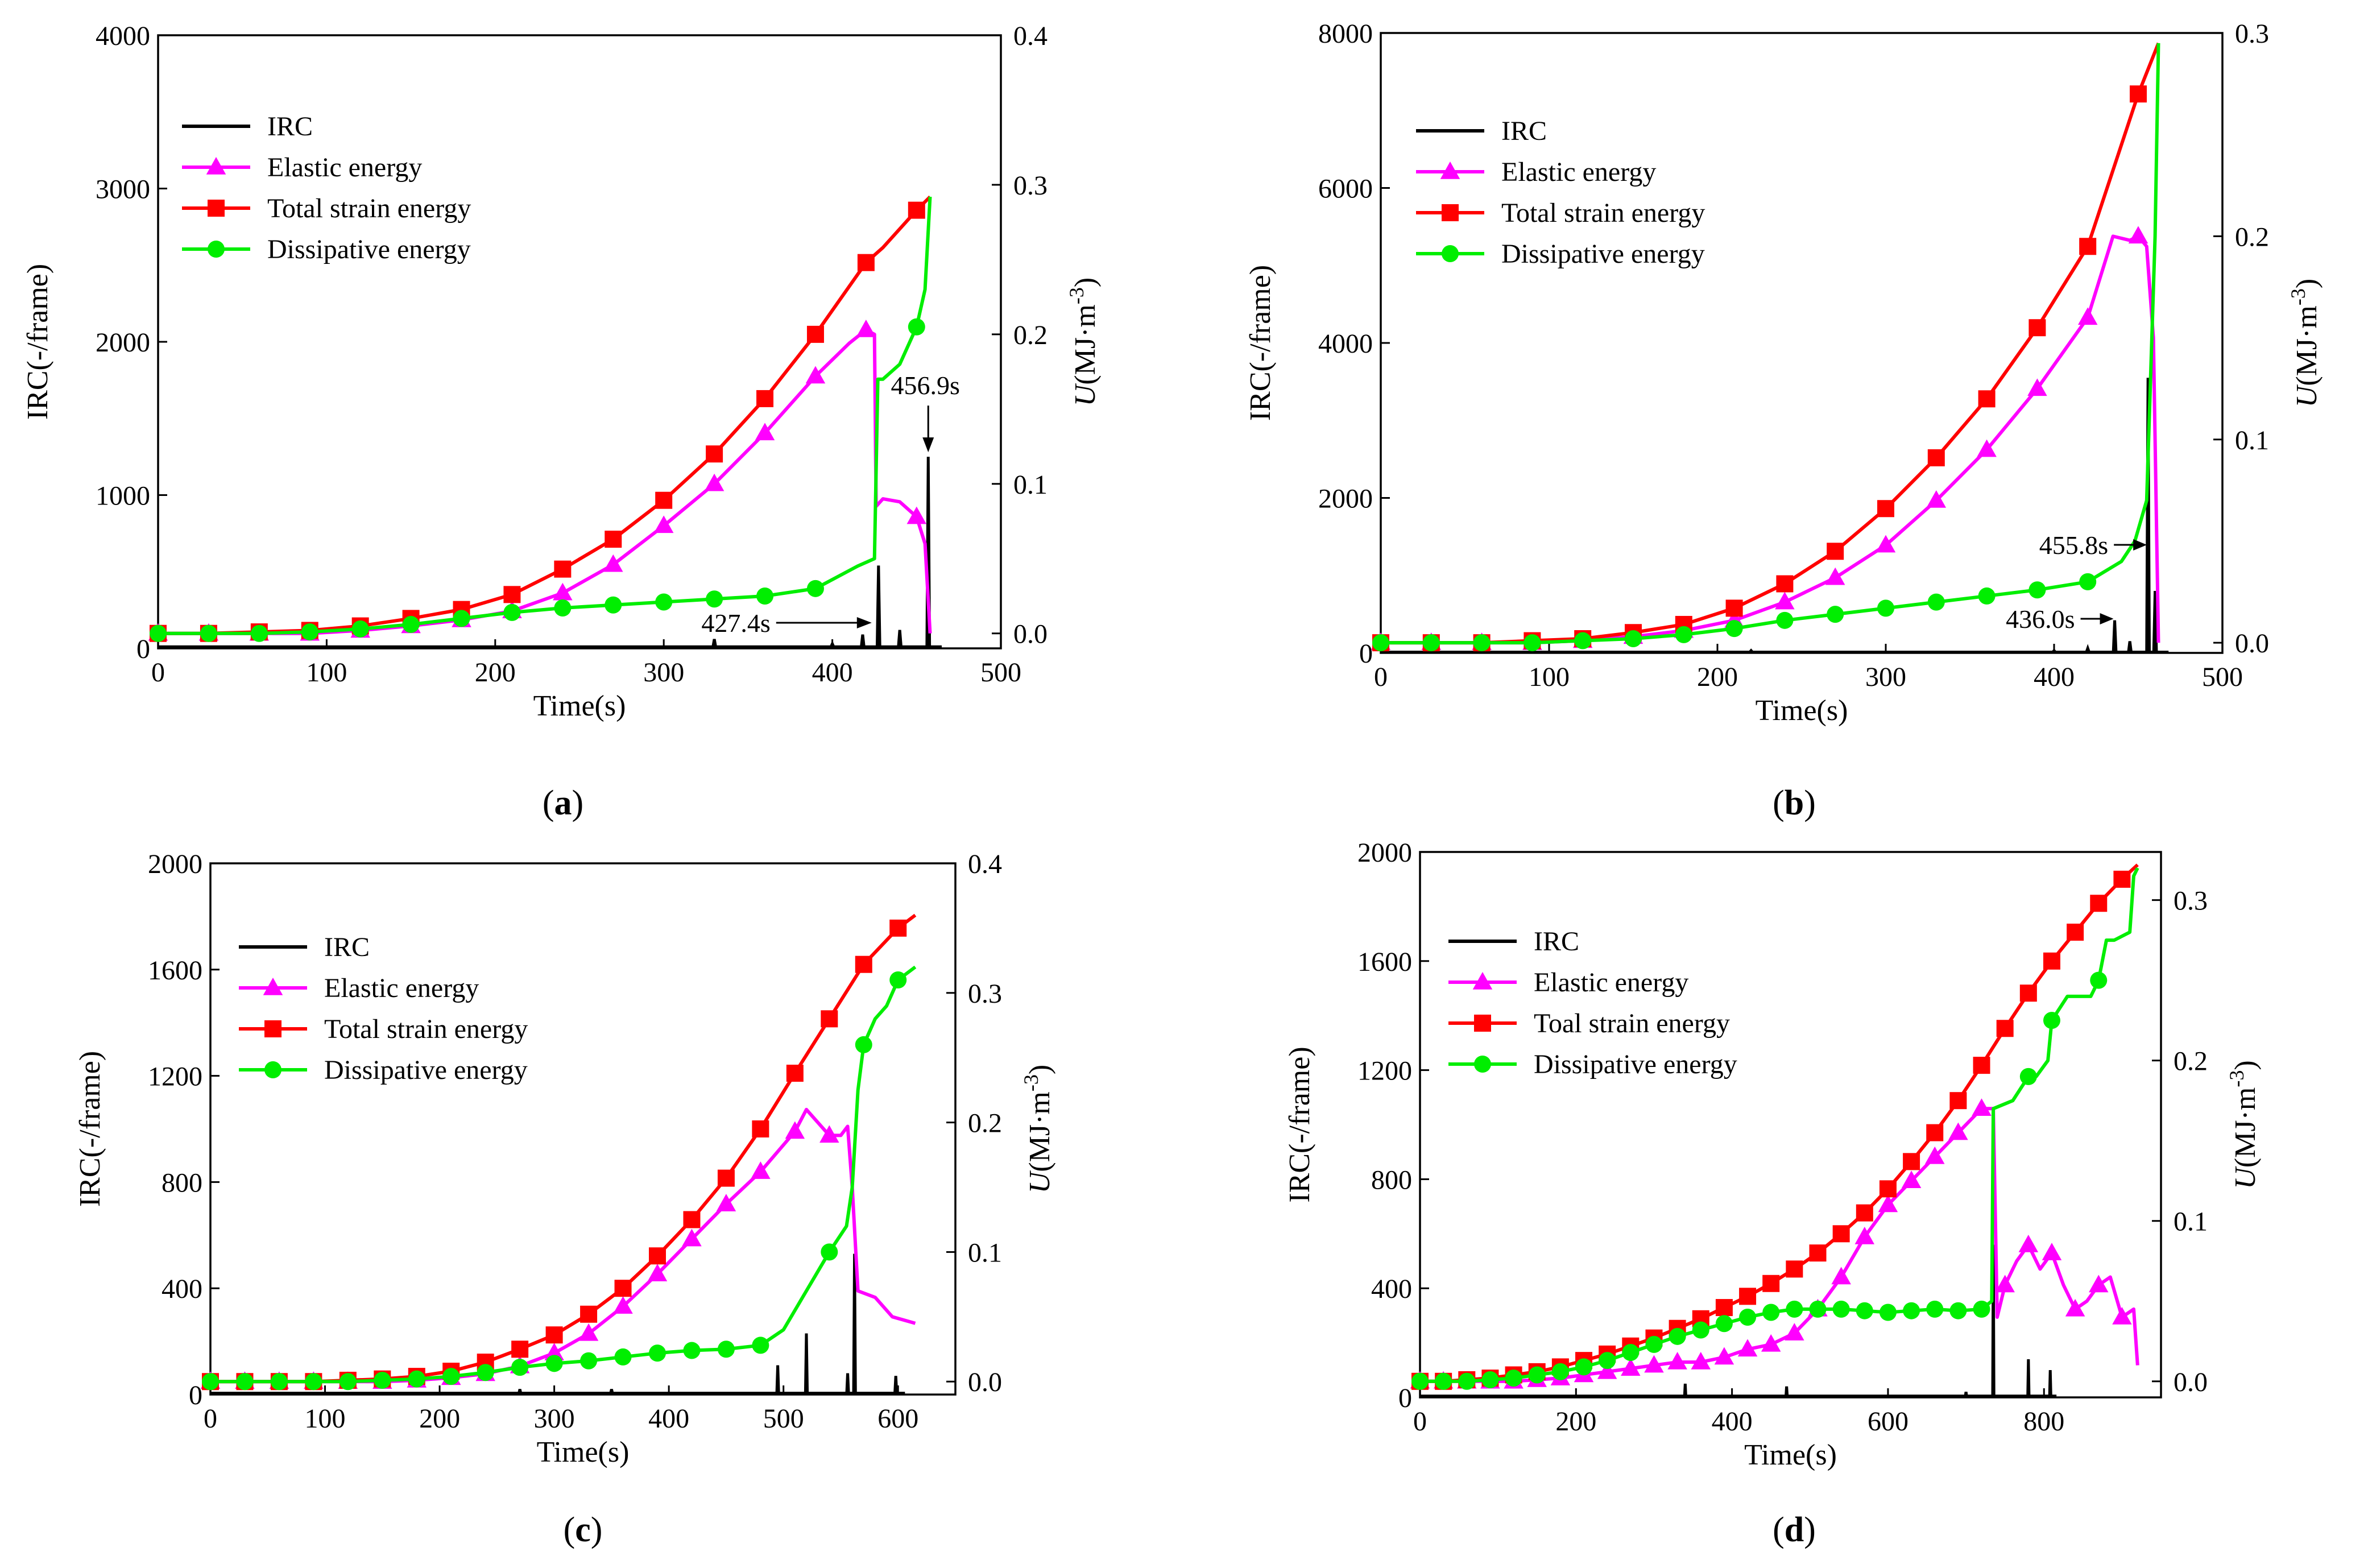 Image resolution: width=2368 pixels, height=1568 pixels. Describe the element at coordinates (926, 385) in the screenshot. I see `annotation-label: 456.9s` at that location.